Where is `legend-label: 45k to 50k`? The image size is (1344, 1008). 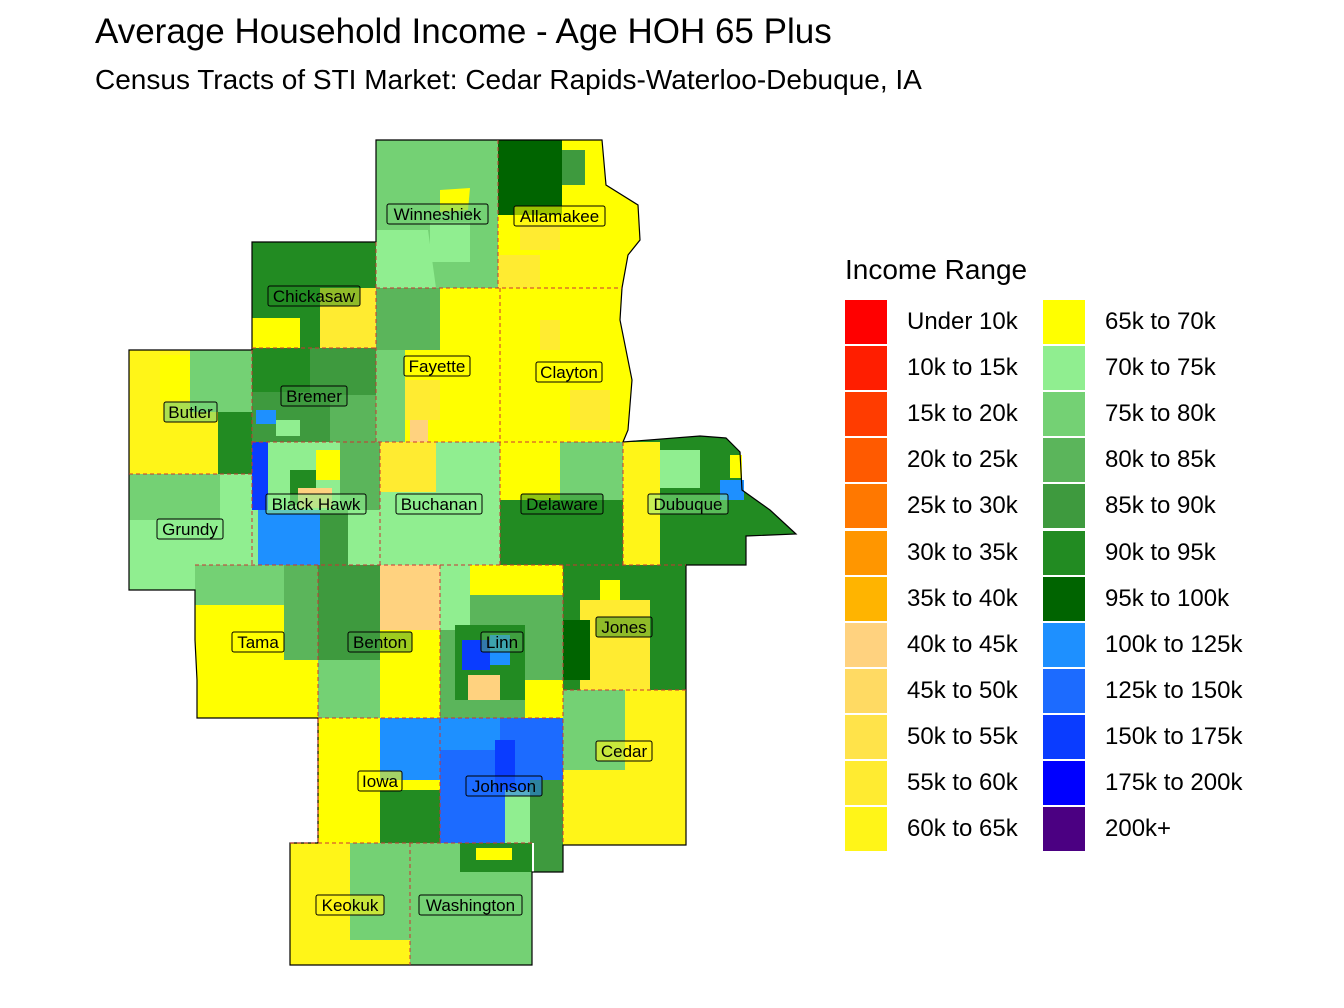
legend-label: 45k to 50k is located at coordinates (962, 690).